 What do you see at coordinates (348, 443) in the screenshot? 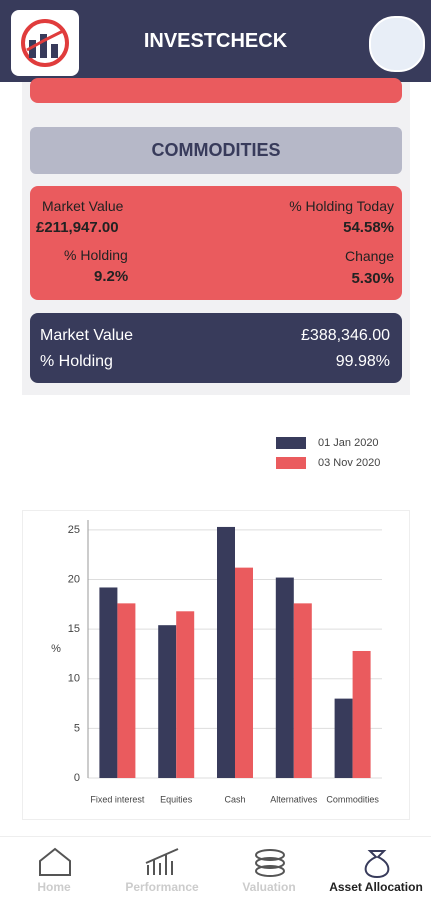
I see `legend-label: 01 Jan 2020` at bounding box center [348, 443].